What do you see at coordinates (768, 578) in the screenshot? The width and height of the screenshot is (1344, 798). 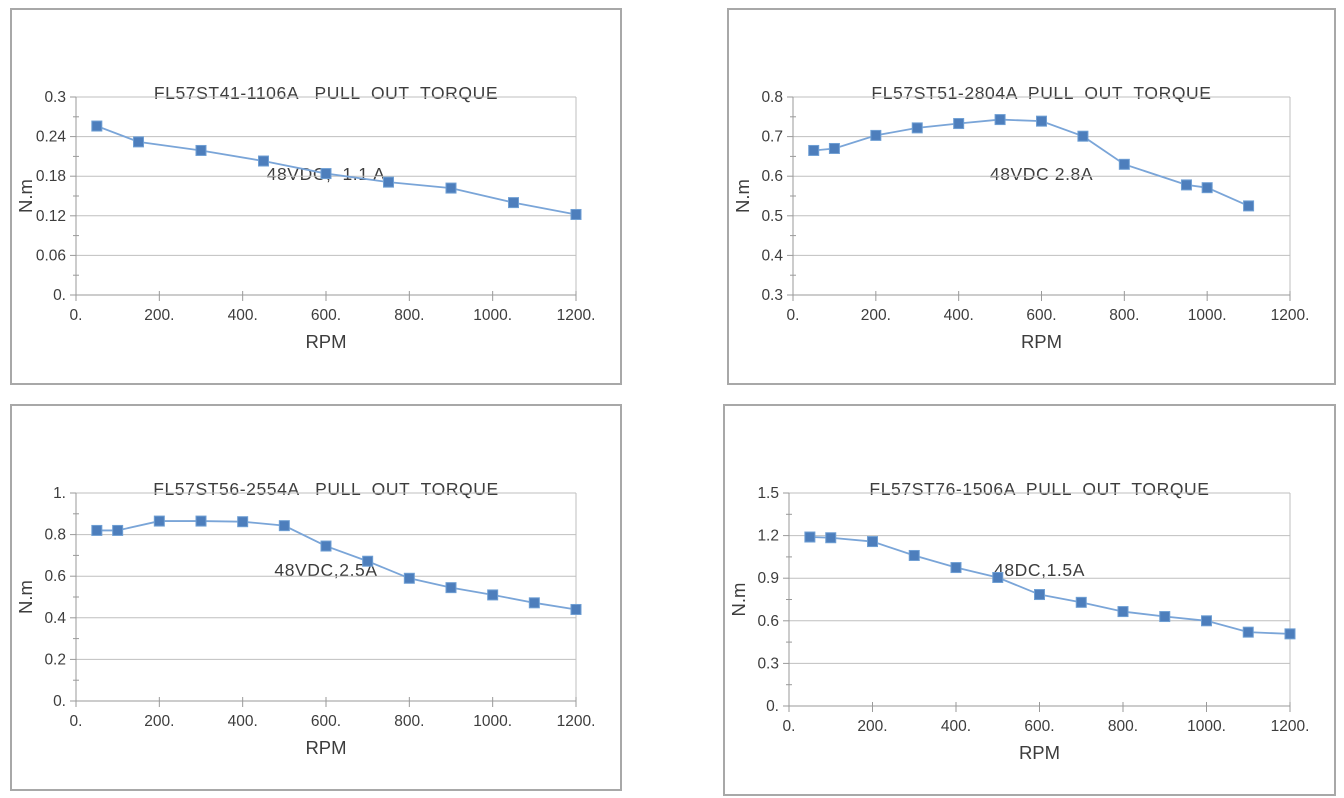 I see `y-tick-label: 0.9` at bounding box center [768, 578].